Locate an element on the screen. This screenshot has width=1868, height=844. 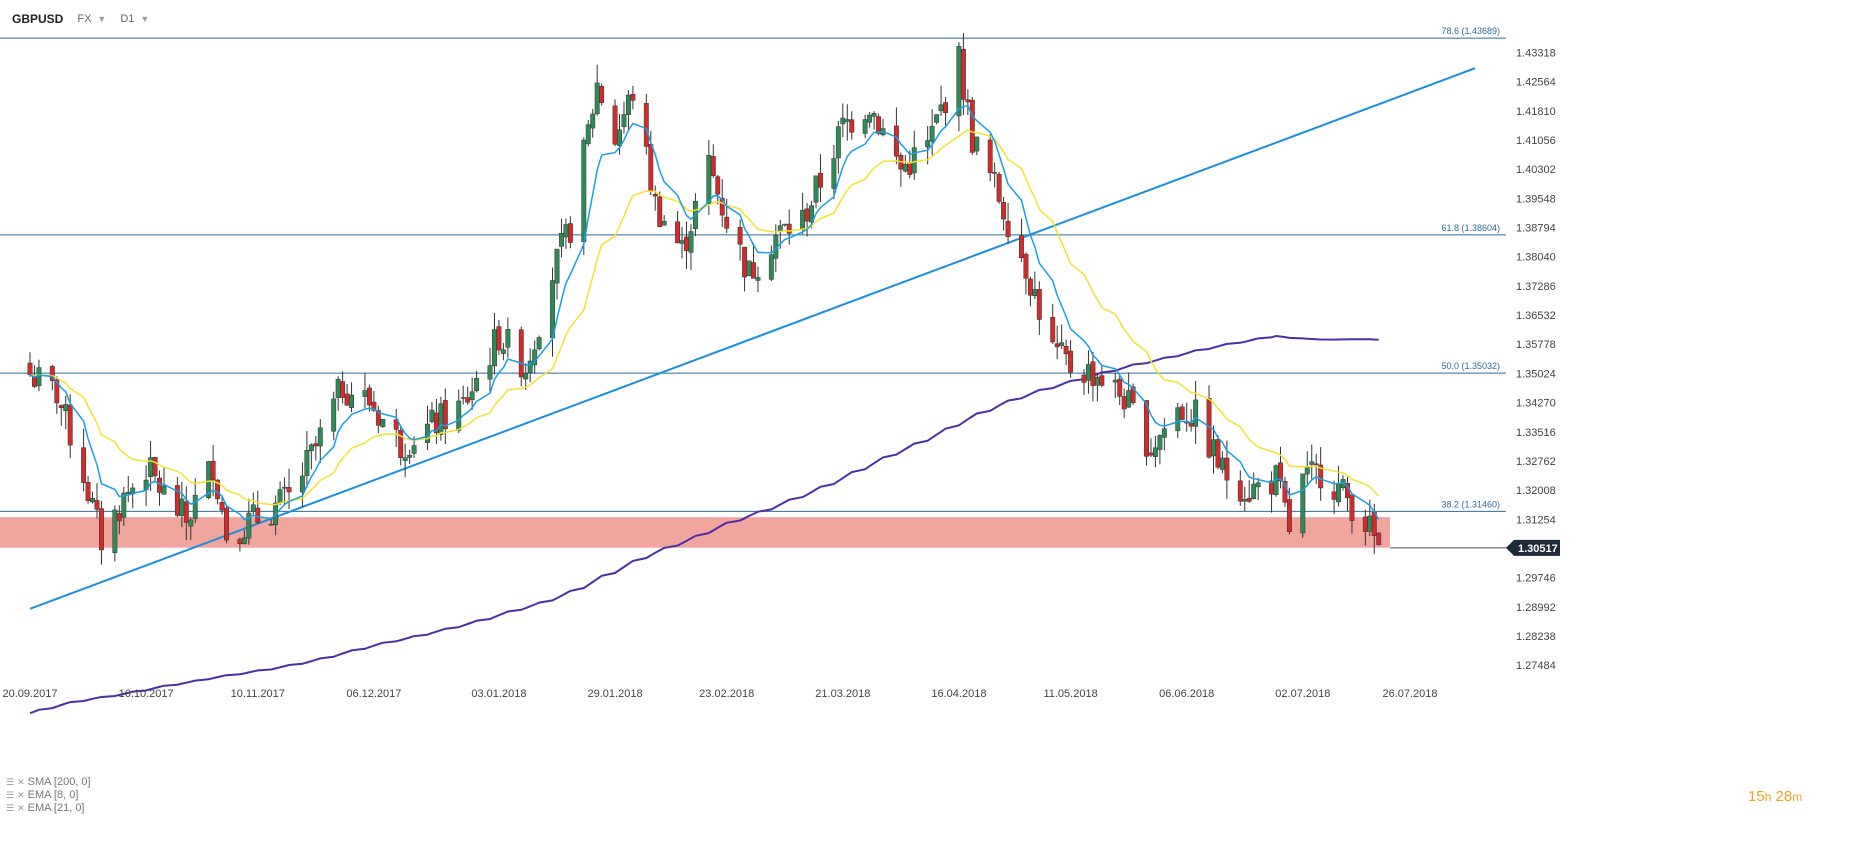
y-tick-label: 1.40302 is located at coordinates (1536, 170).